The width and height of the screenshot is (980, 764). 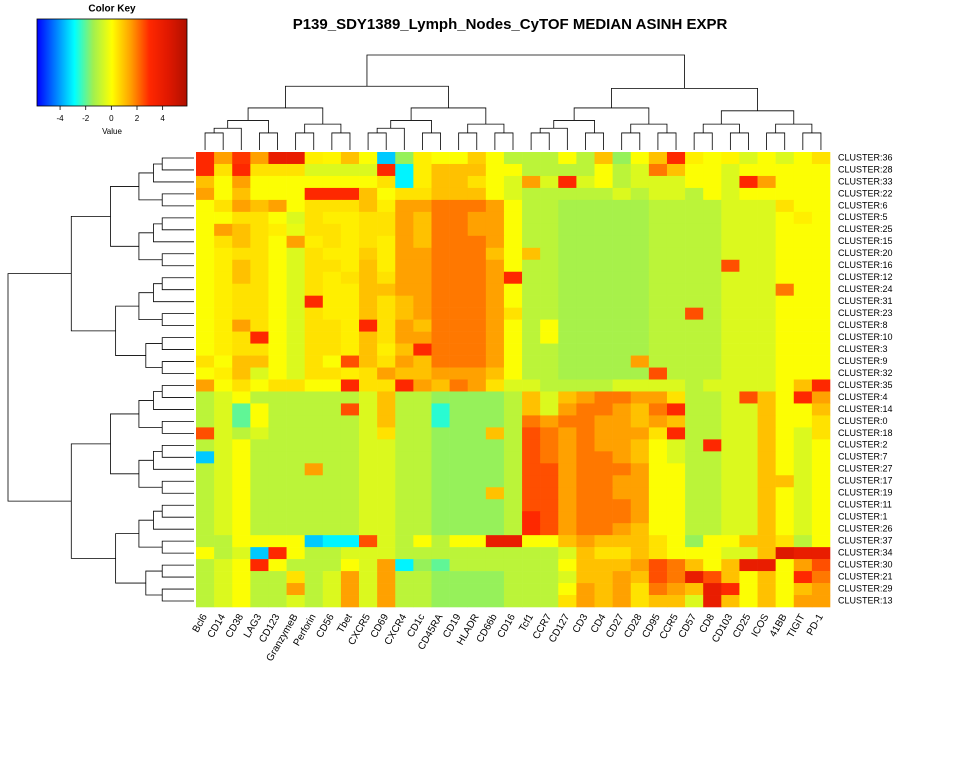 What do you see at coordinates (865, 277) in the screenshot?
I see `row-label: CLUSTER:12` at bounding box center [865, 277].